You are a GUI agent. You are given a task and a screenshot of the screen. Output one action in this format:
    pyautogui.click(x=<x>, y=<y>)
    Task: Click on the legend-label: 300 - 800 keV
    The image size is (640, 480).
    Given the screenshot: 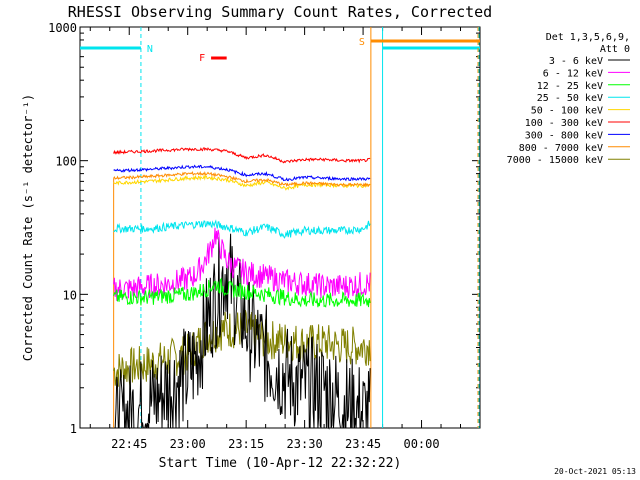 What is the action you would take?
    pyautogui.click(x=564, y=135)
    